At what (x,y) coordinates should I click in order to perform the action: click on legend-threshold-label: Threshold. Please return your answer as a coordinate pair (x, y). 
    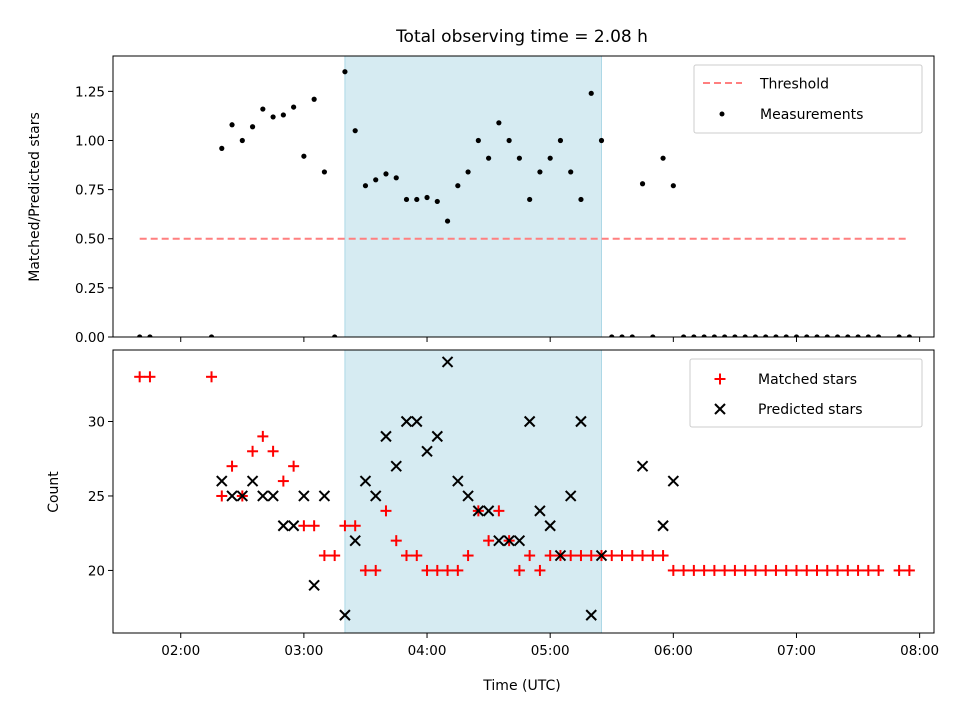
    Looking at the image, I should click on (794, 85).